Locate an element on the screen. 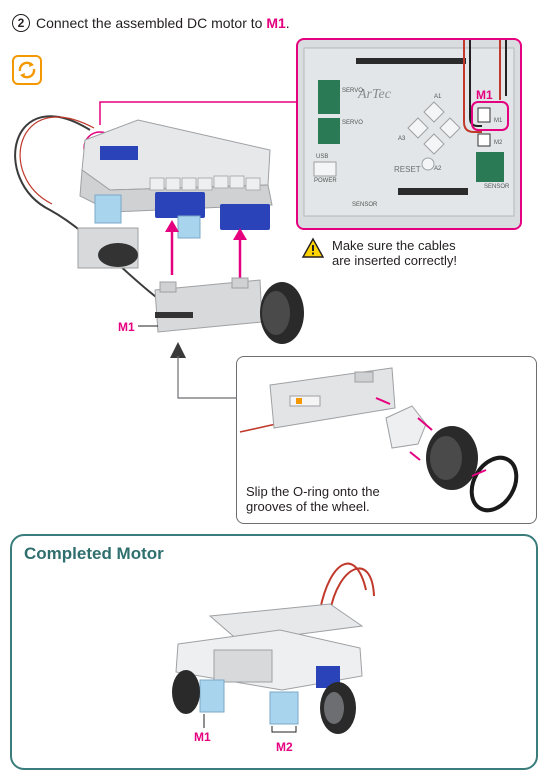 Image resolution: width=548 pixels, height=777 pixels. step-number: 2 is located at coordinates (21, 23).